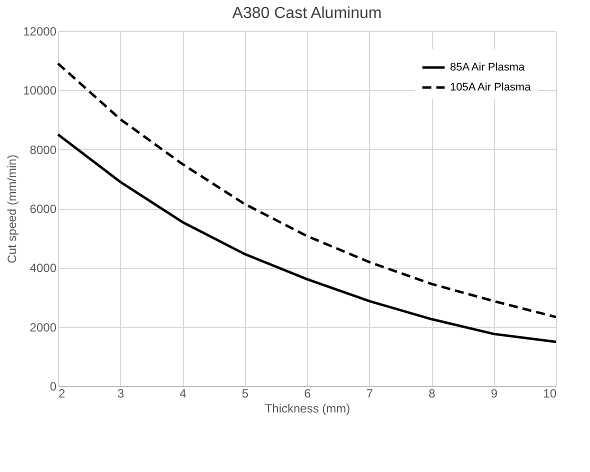  What do you see at coordinates (307, 13) in the screenshot?
I see `chart-title: A380 Cast Aluminum` at bounding box center [307, 13].